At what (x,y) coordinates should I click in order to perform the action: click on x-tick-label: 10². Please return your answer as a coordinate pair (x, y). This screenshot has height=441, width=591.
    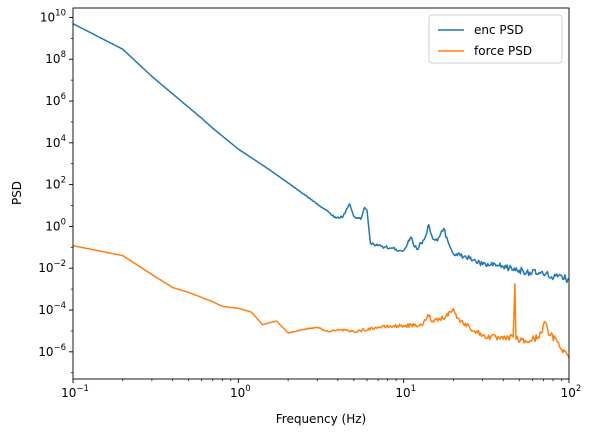
    Looking at the image, I should click on (571, 392).